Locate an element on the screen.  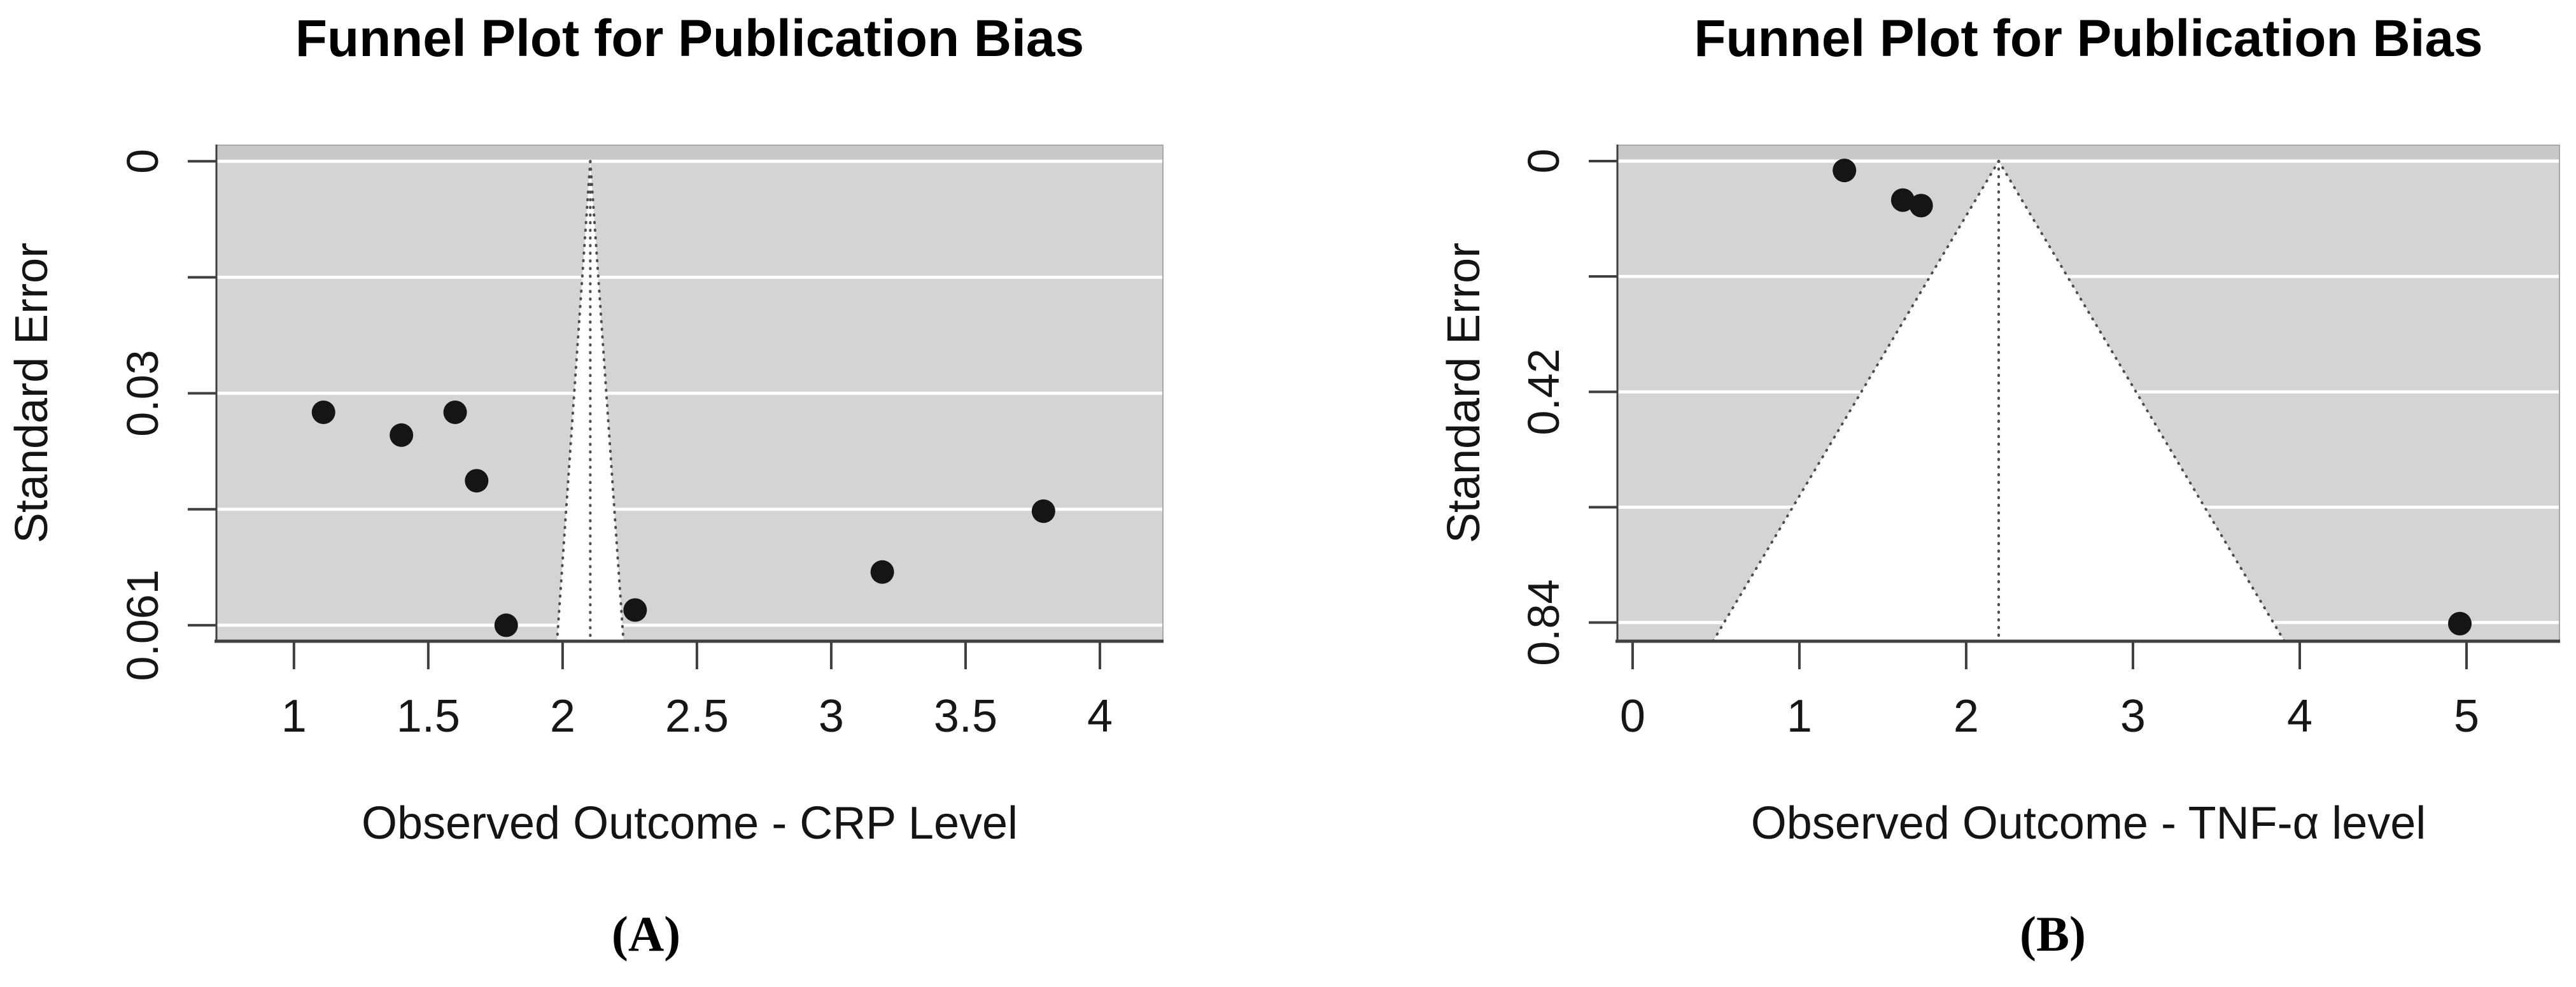
y-tick-label: 0.03 is located at coordinates (143, 393).